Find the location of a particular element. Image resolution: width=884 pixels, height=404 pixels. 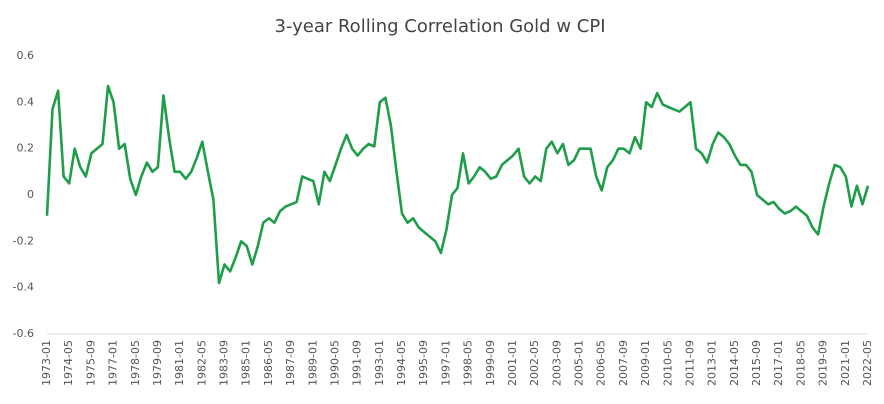

x-tick-label: 2015-09 is located at coordinates (756, 363).